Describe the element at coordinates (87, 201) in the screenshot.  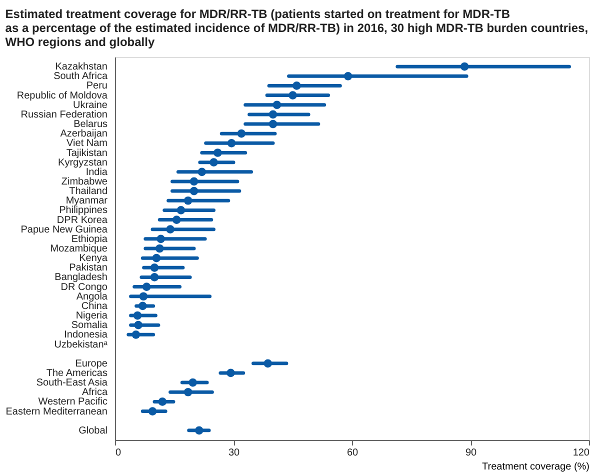
I see `y-tick-label: Myanmar` at that location.